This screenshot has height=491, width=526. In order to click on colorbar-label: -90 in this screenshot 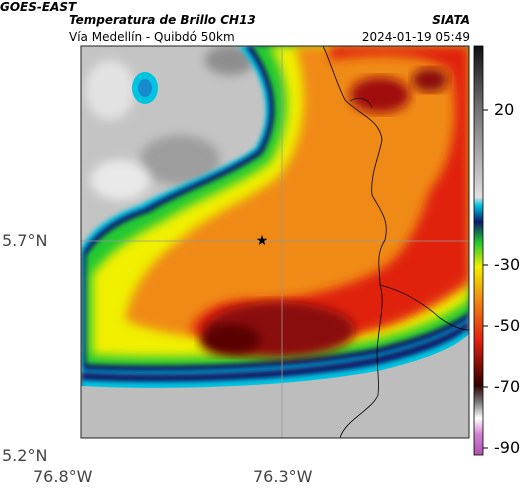, I will do `click(507, 447)`.